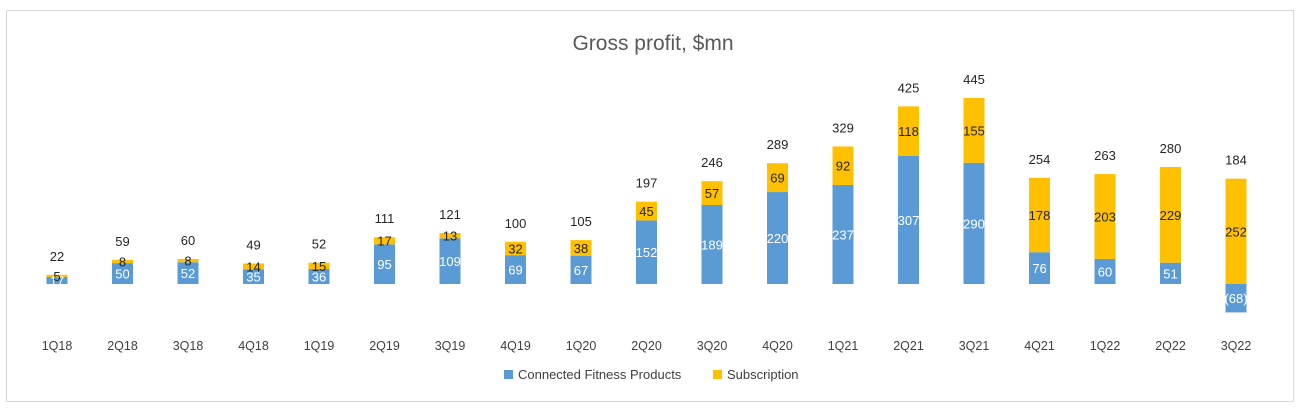  I want to click on label-connected-fitness: 307, so click(909, 220).